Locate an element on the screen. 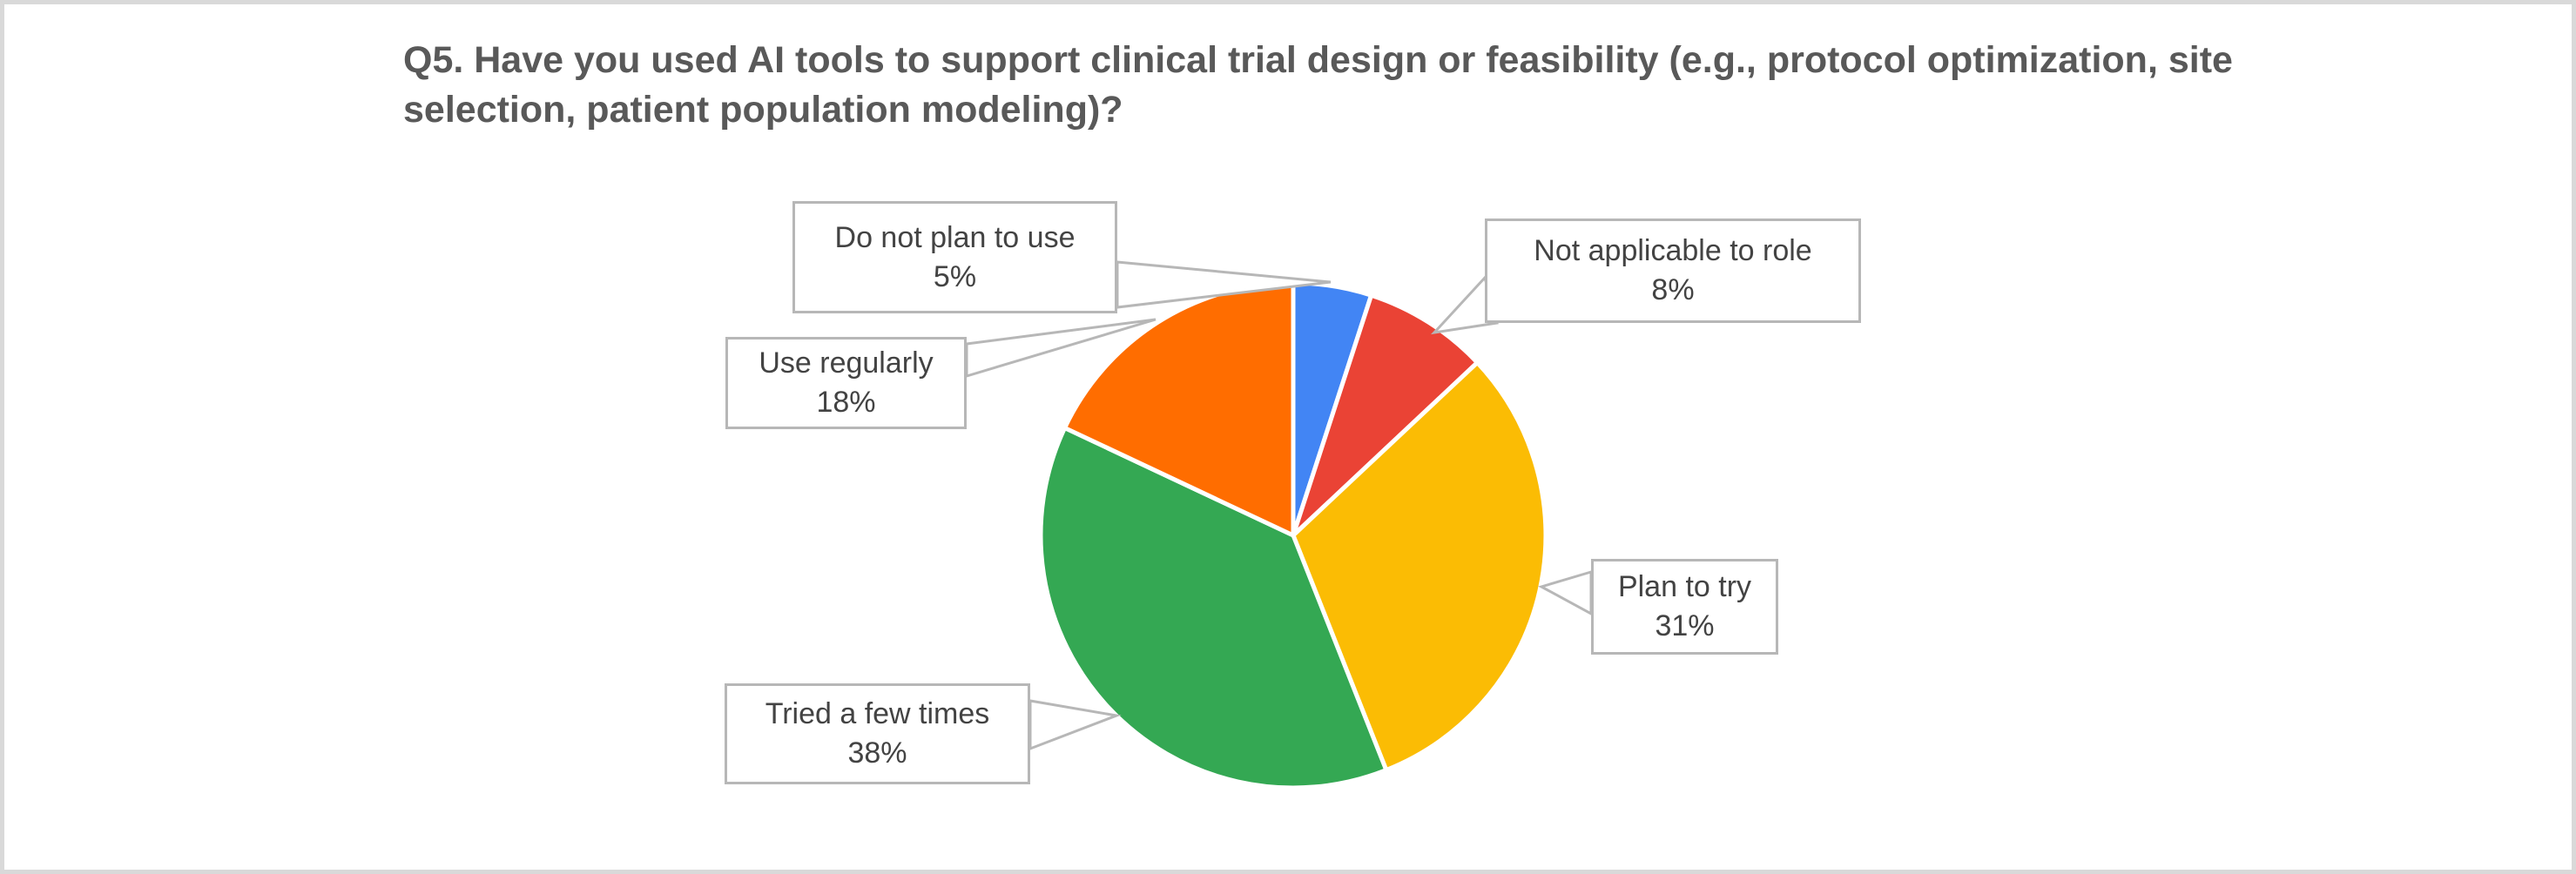 The height and width of the screenshot is (874, 2576). callout-pointer-tried-a-few-times is located at coordinates (1075, 725).